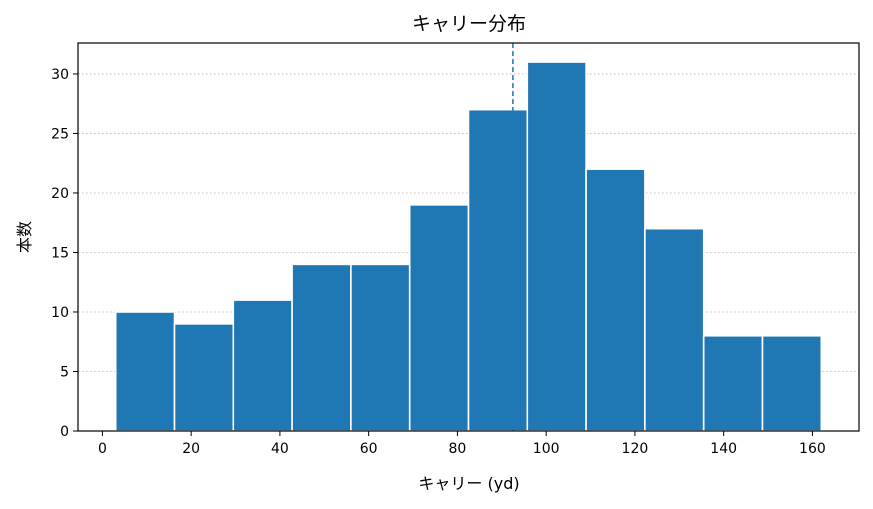  Describe the element at coordinates (469, 24) in the screenshot. I see `chart-title: キャリー分布` at that location.